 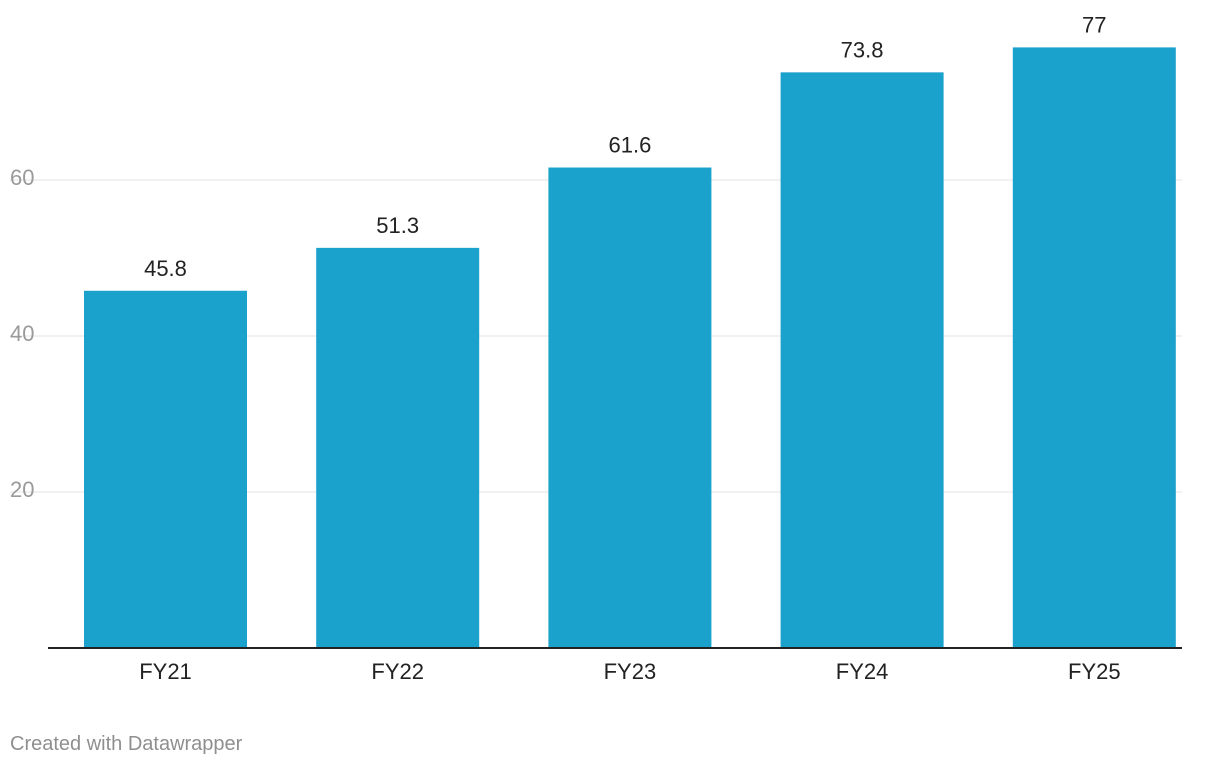 What do you see at coordinates (397, 225) in the screenshot?
I see `data-label-fy22: 51.3` at bounding box center [397, 225].